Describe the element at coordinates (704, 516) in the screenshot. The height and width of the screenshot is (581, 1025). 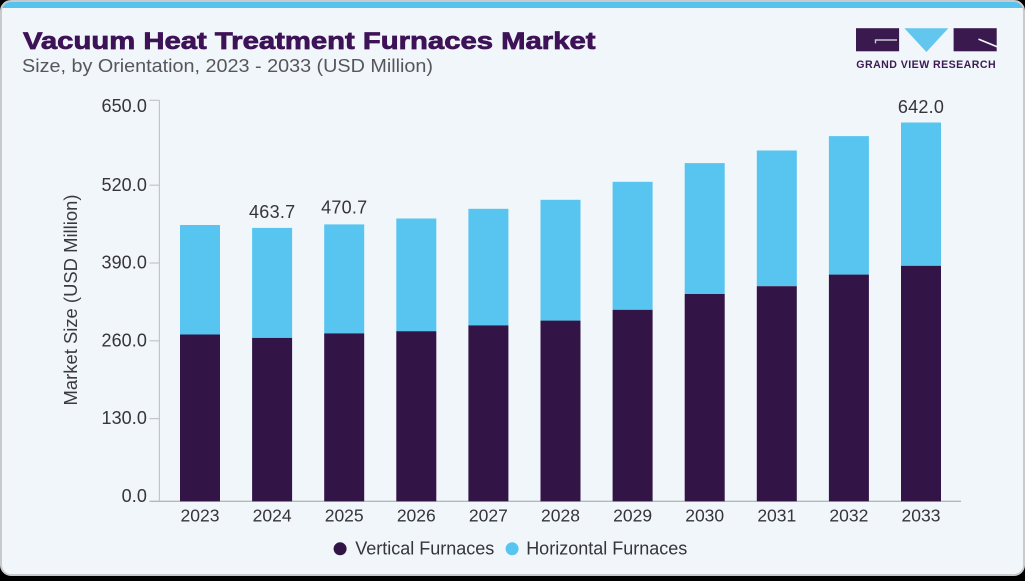
I see `svg-text: 2030` at that location.